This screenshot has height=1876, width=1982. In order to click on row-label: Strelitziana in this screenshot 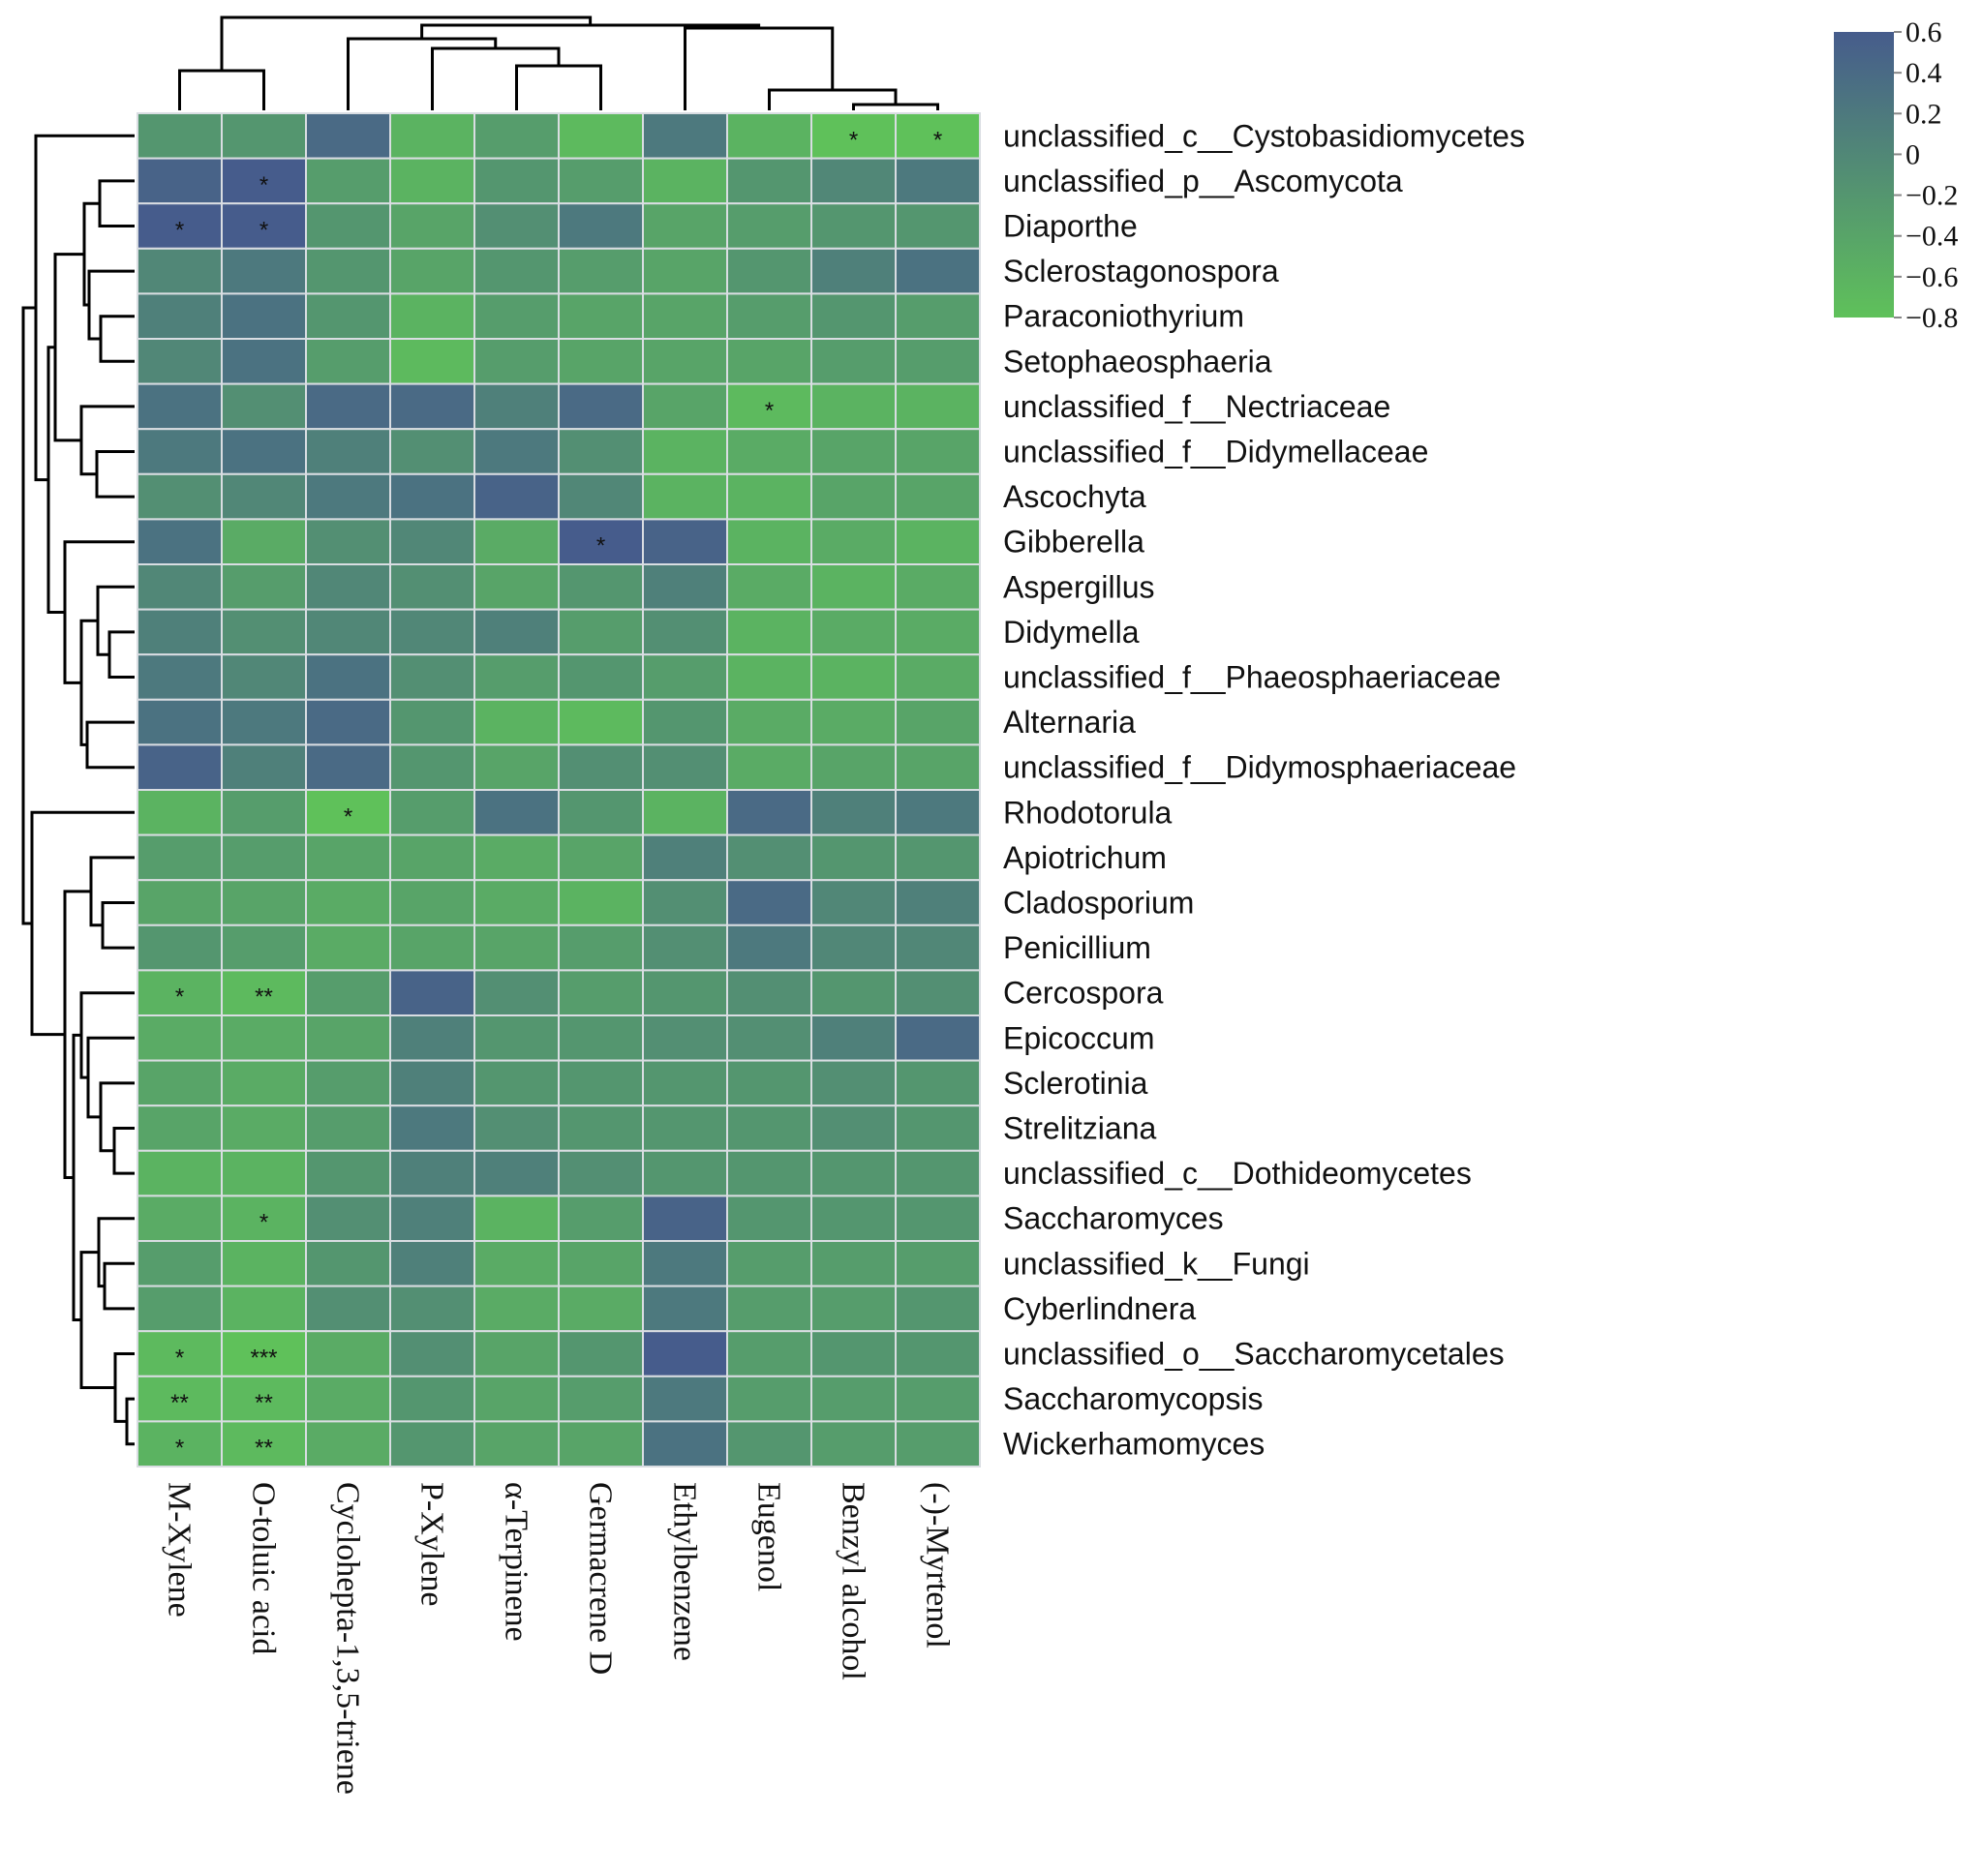, I will do `click(1080, 1128)`.